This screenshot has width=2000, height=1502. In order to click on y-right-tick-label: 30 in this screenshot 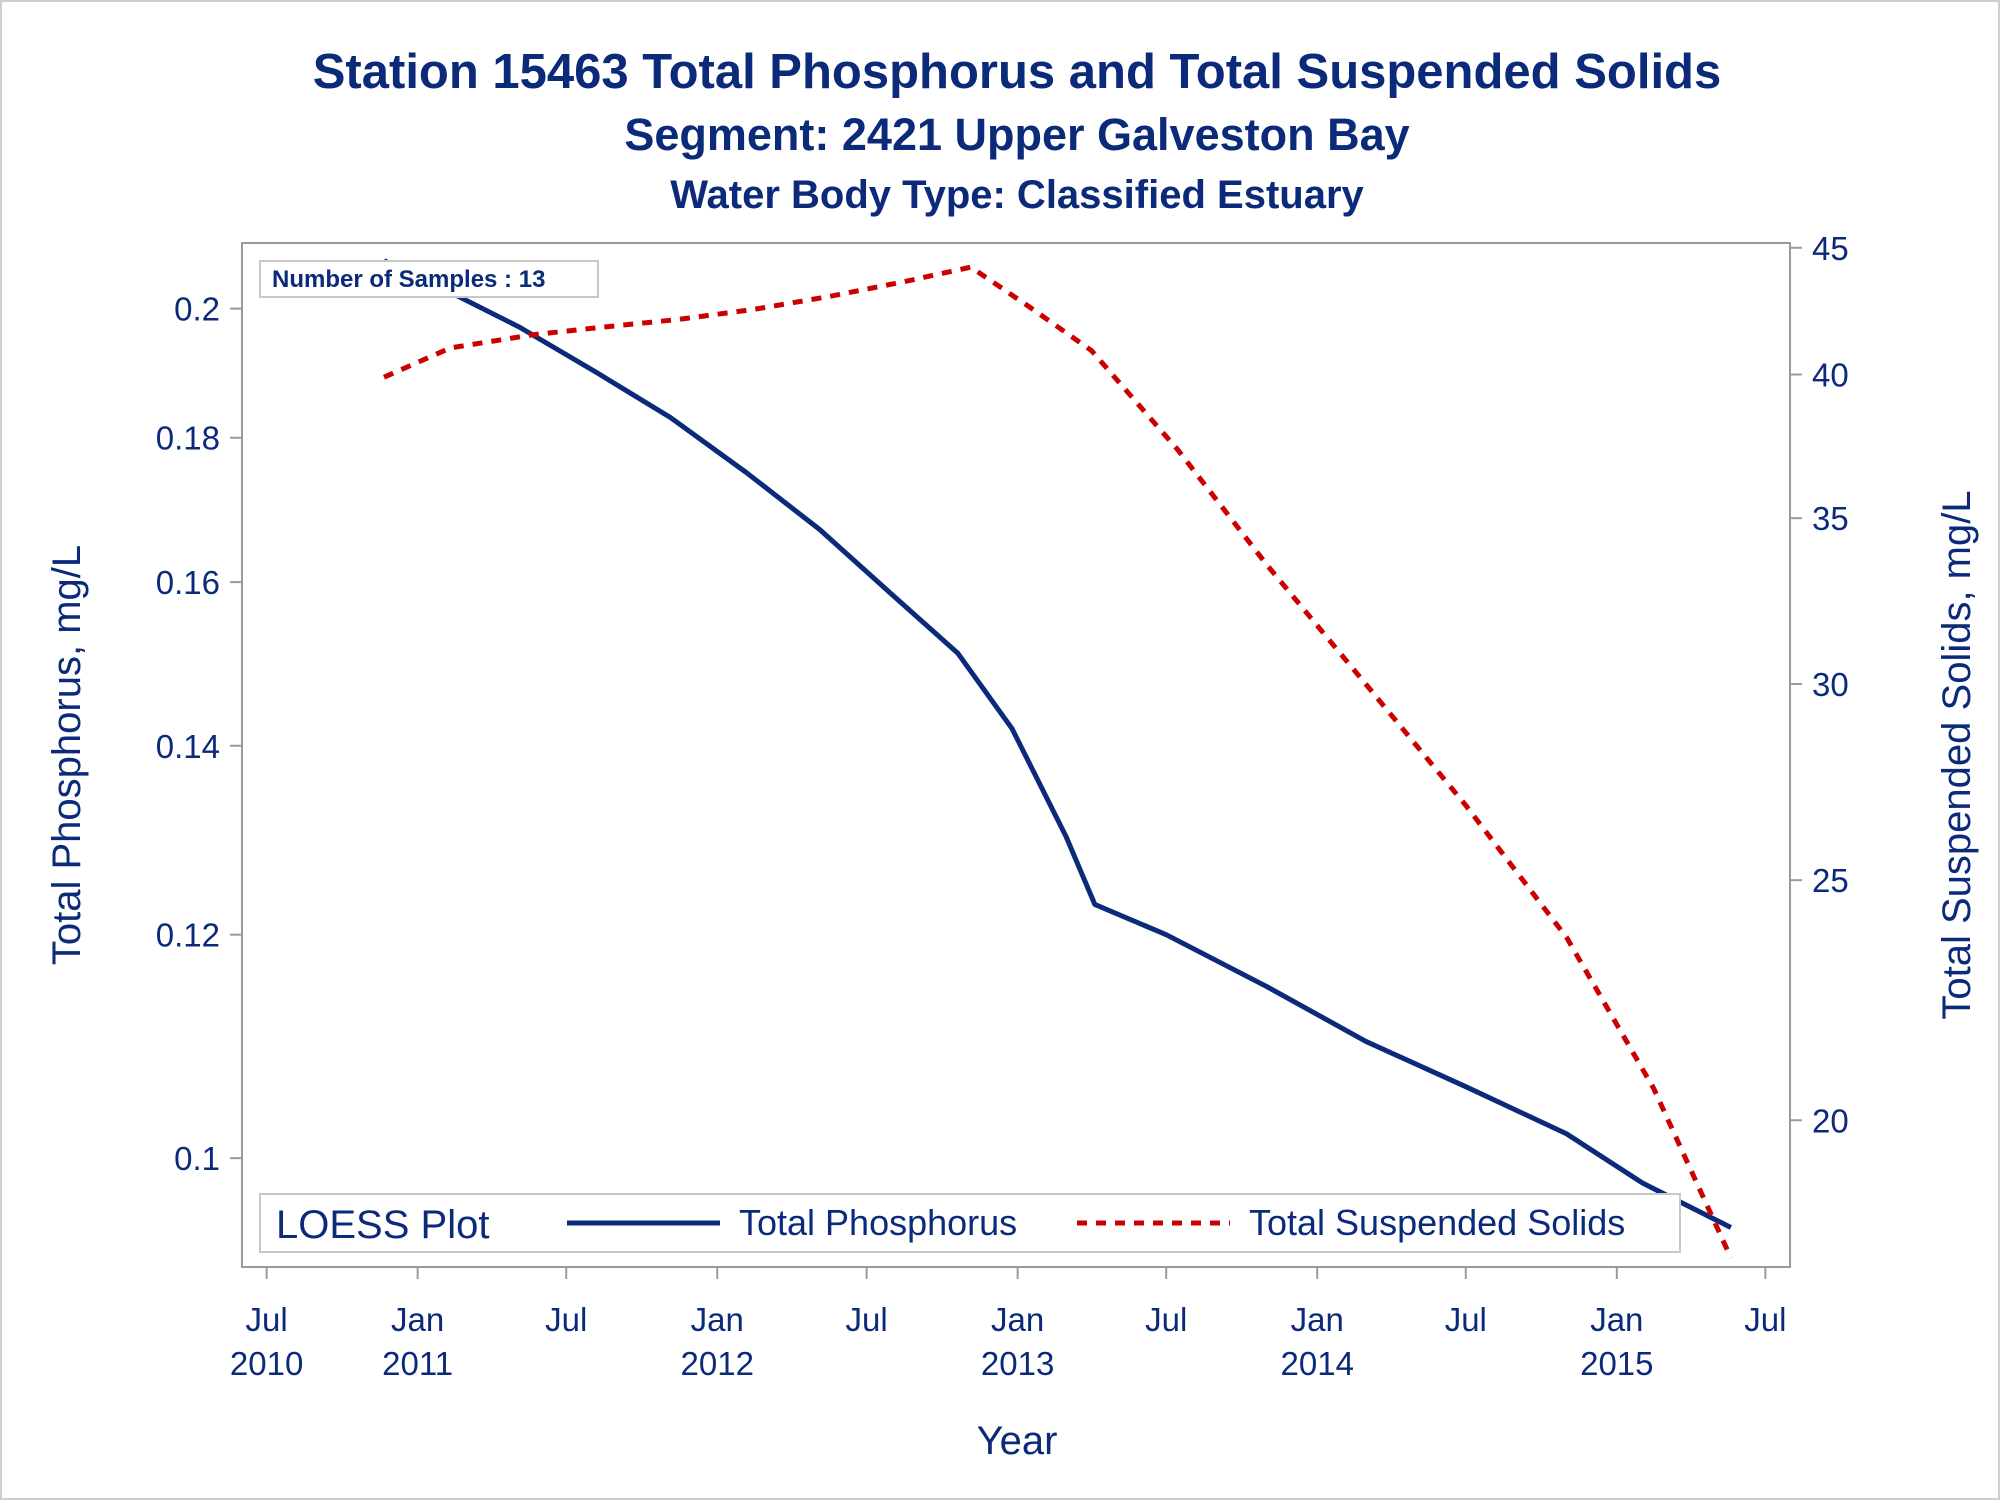, I will do `click(1830, 684)`.